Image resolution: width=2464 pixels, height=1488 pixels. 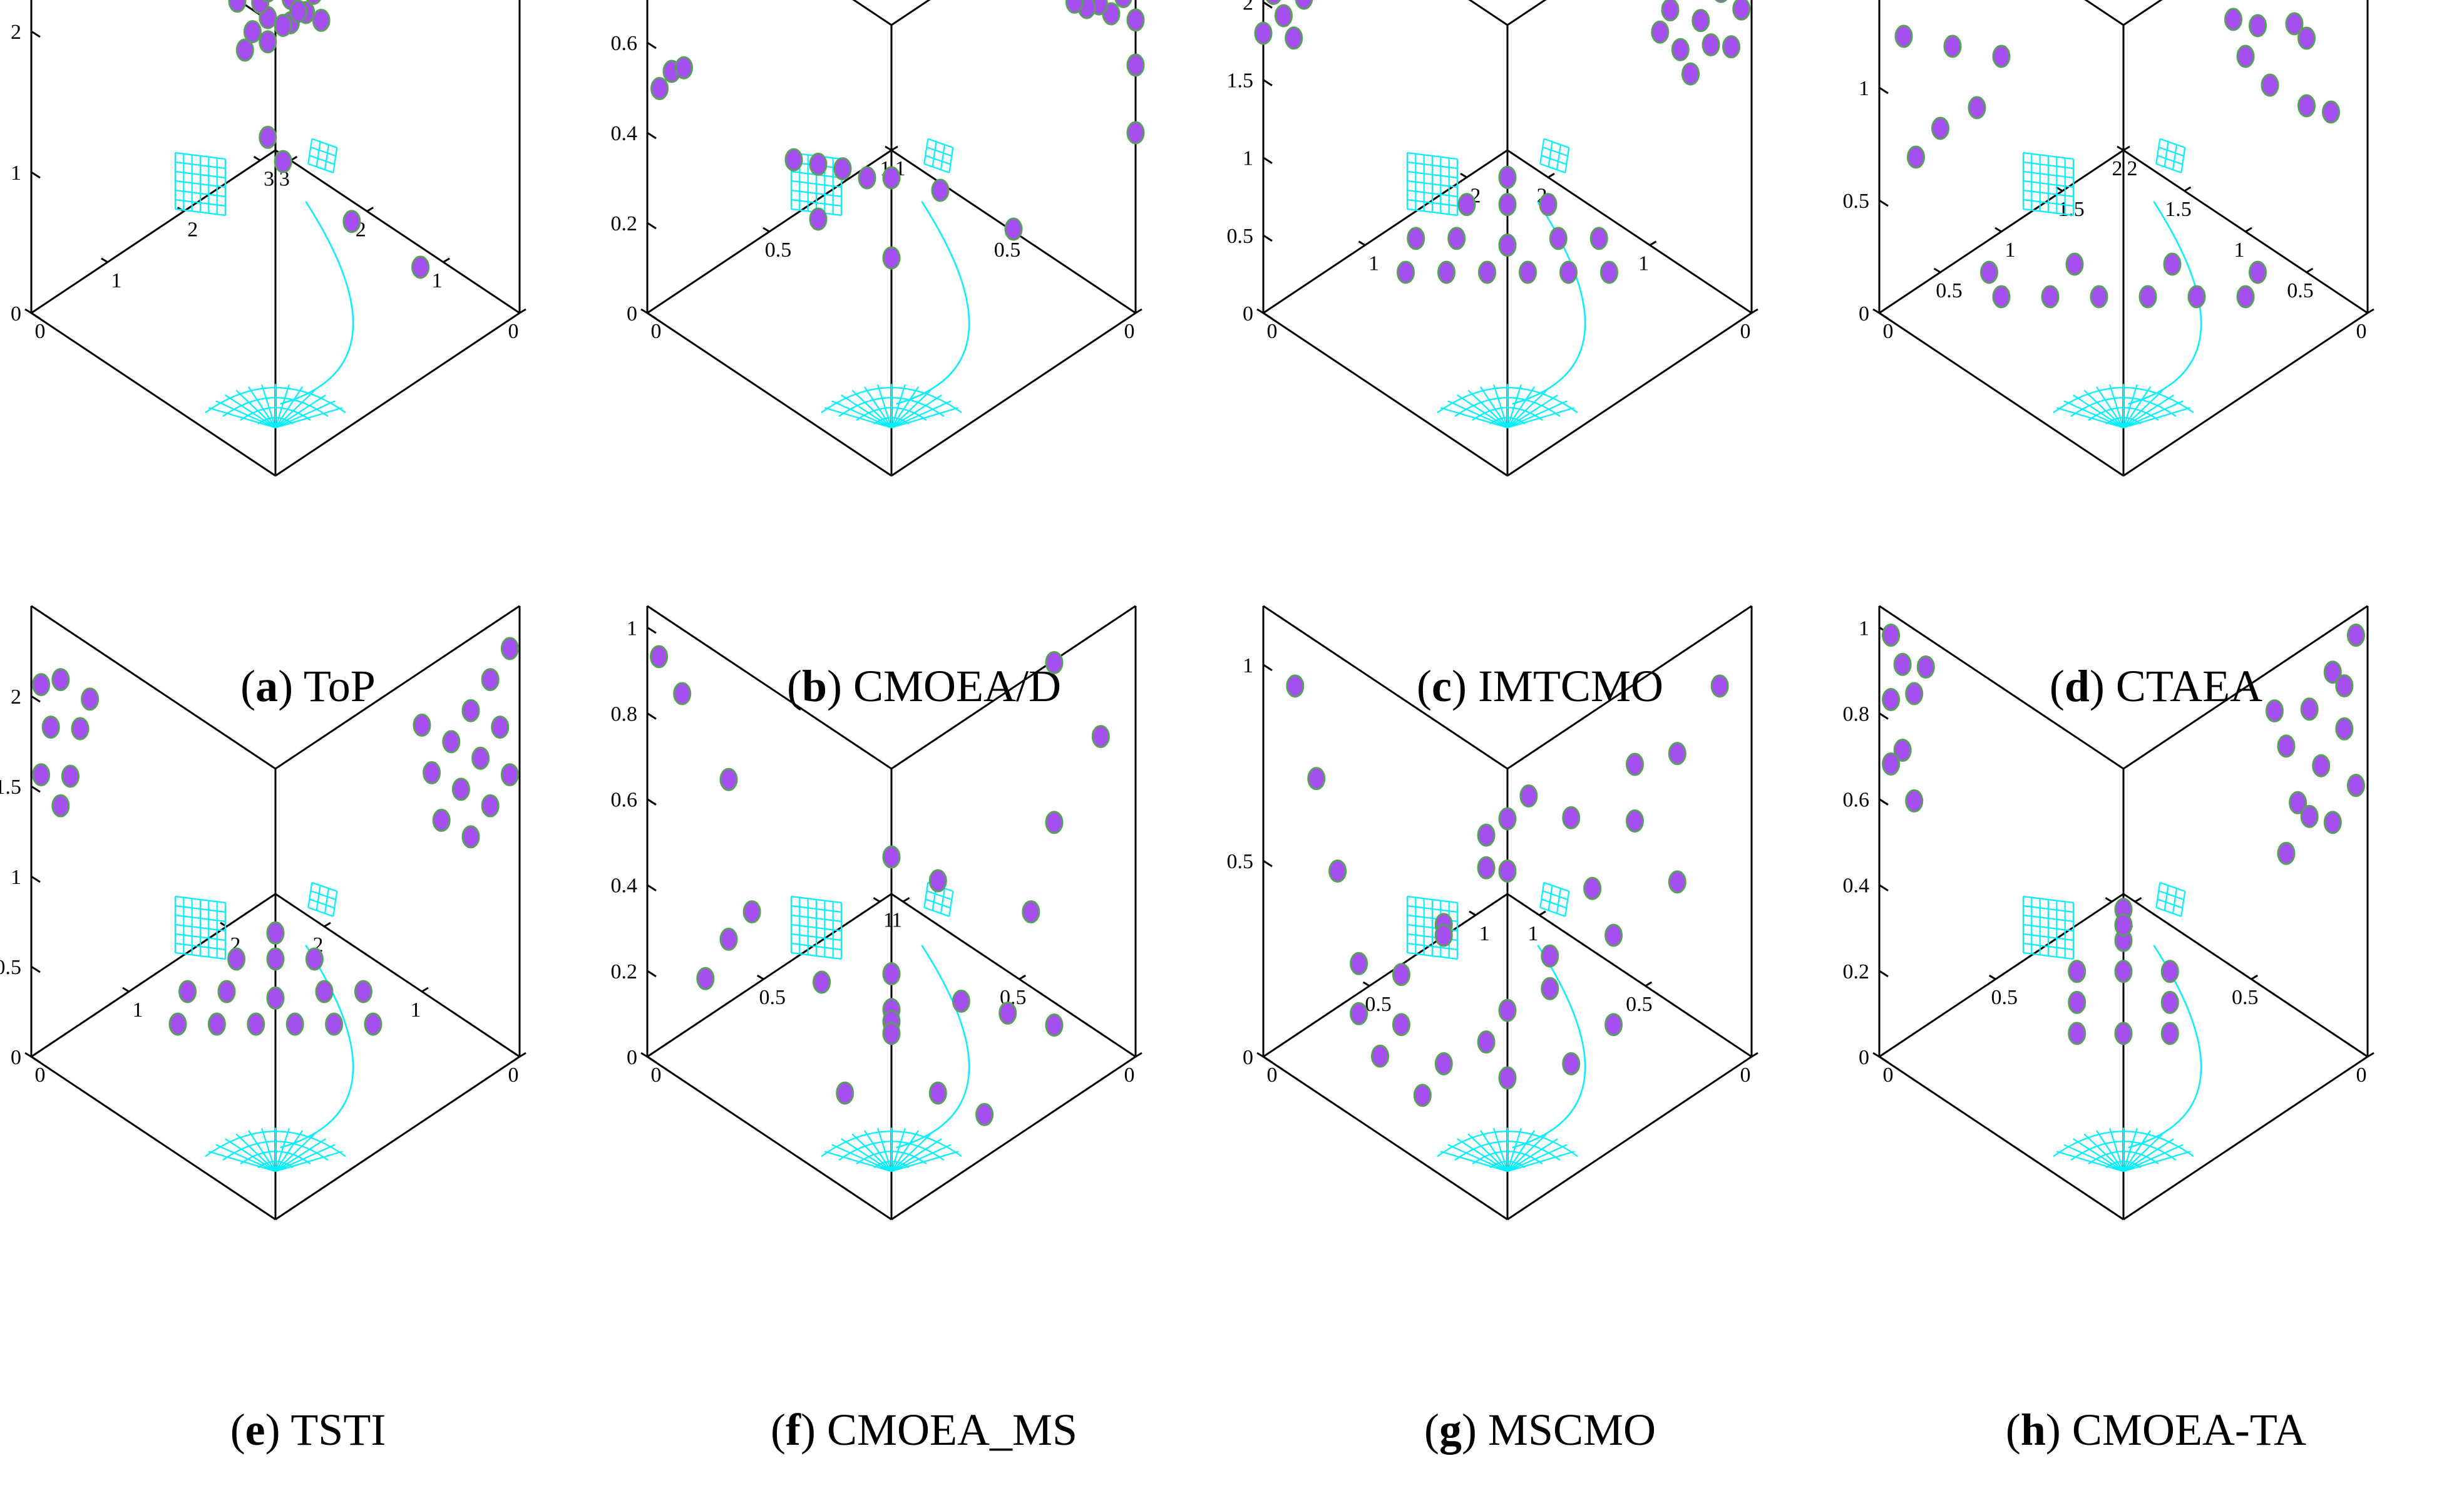 I want to click on x-tick-label: 1.5, so click(x=2178, y=209).